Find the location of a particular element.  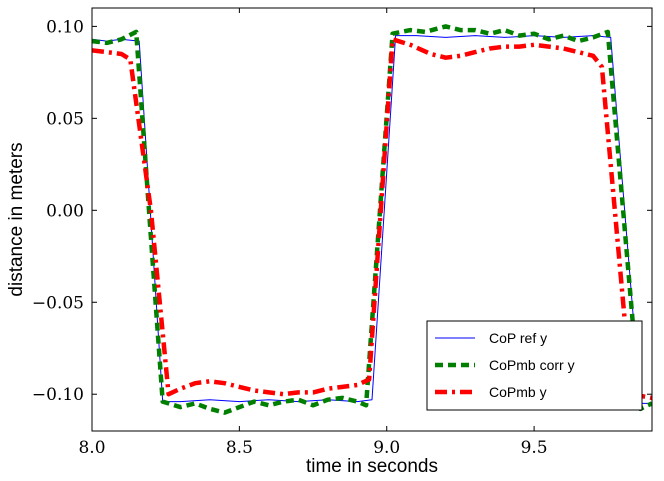

x-axis-label: time in seconds is located at coordinates (372, 466).